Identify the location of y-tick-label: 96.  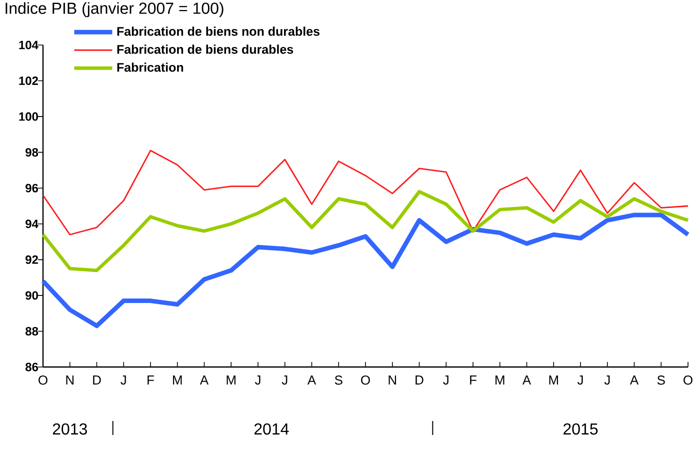
(32, 188).